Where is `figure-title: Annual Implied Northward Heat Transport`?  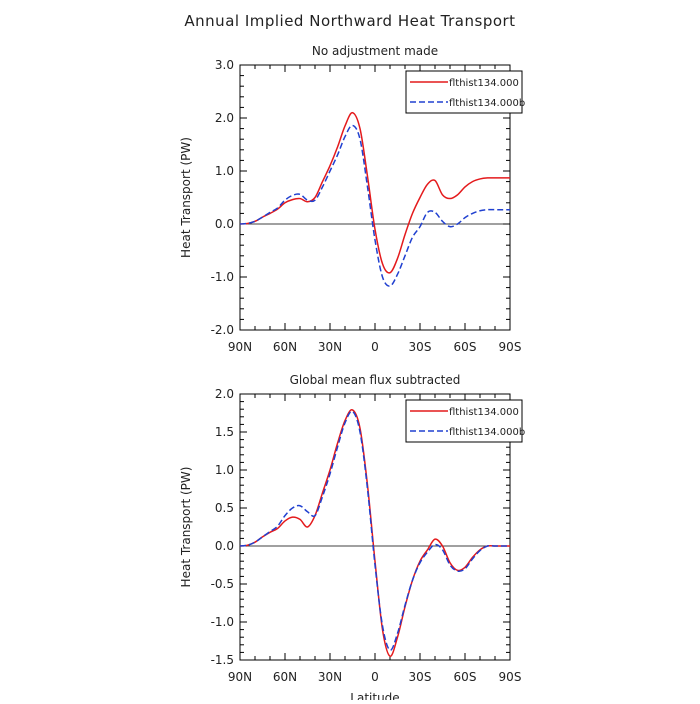
figure-title: Annual Implied Northward Heat Transport is located at coordinates (350, 21).